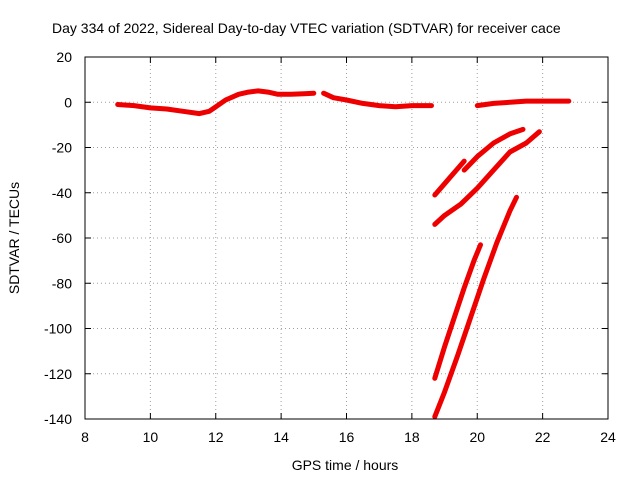 The image size is (640, 480). I want to click on x-tick-label: 8, so click(85, 437).